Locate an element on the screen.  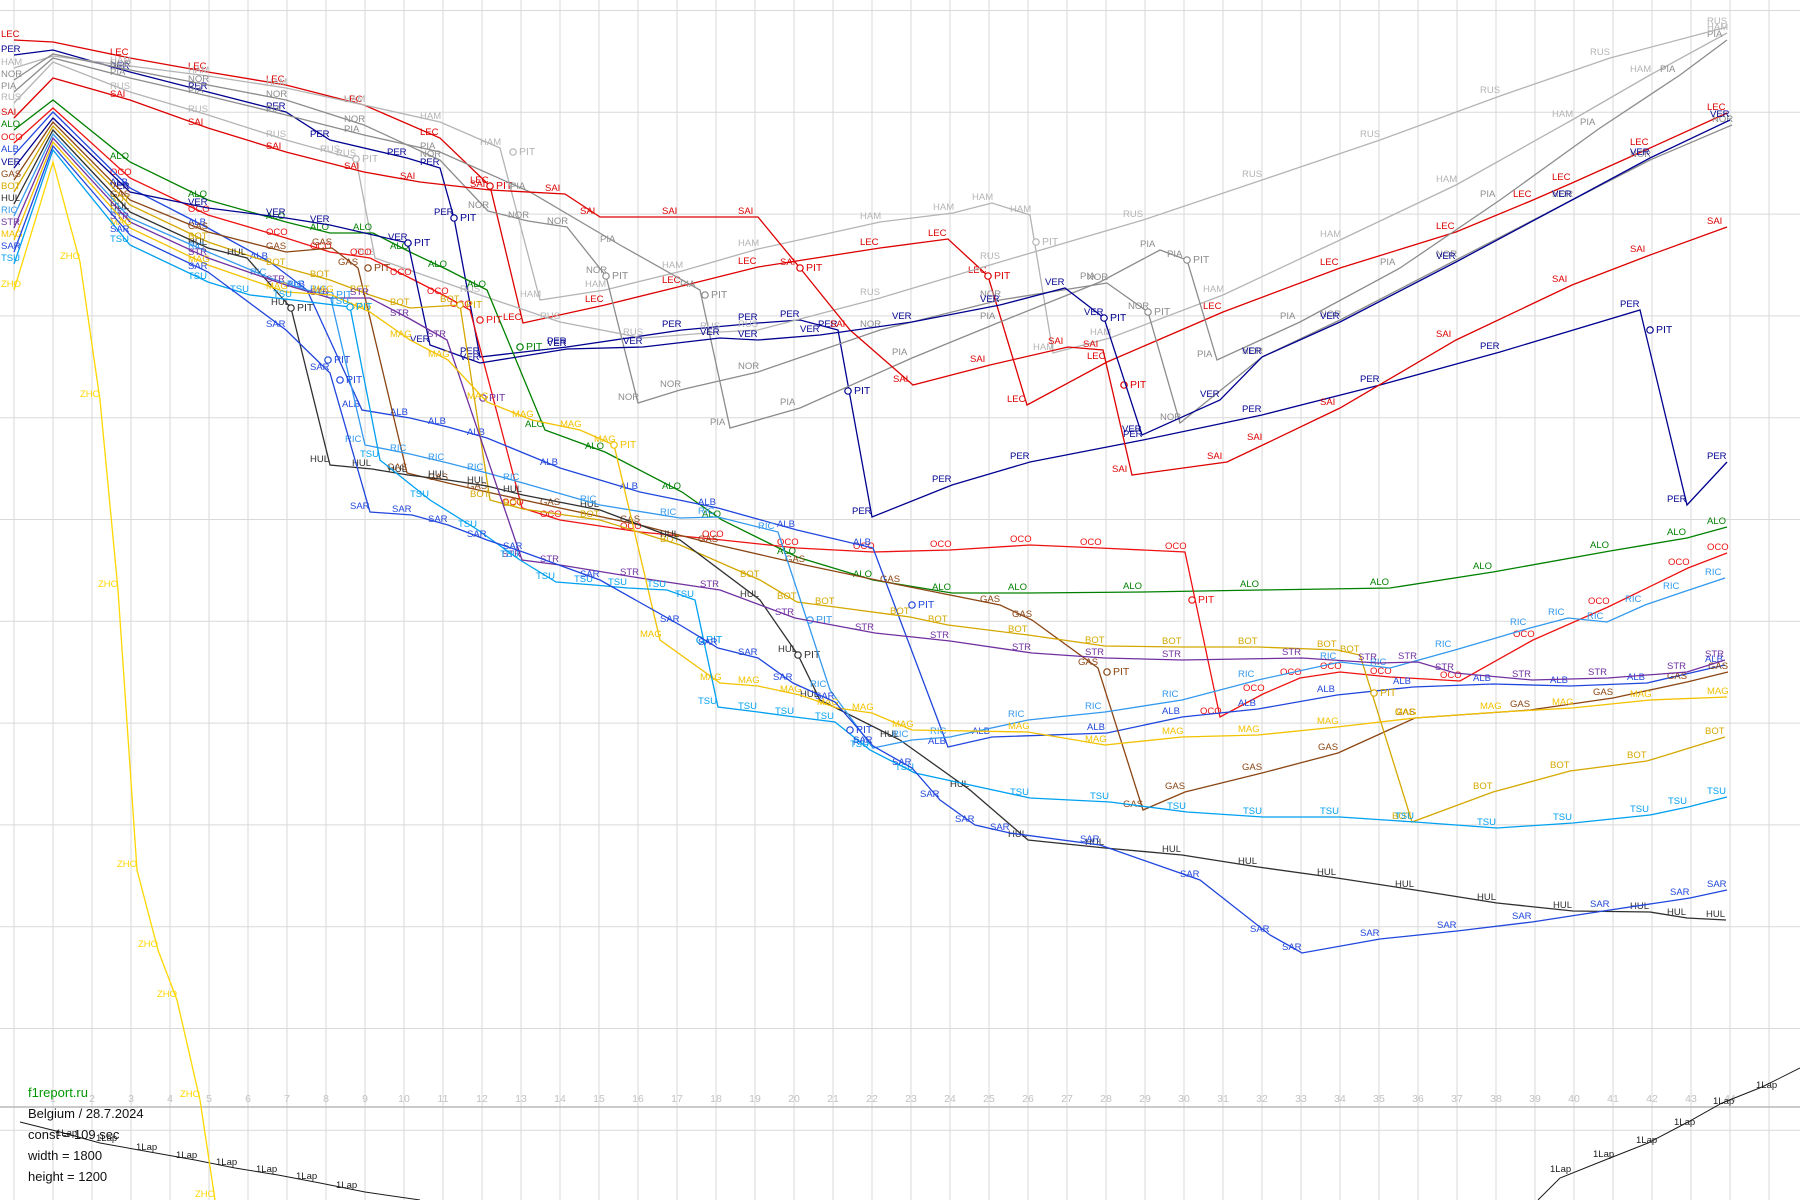
x-tick: 21 is located at coordinates (833, 1099).